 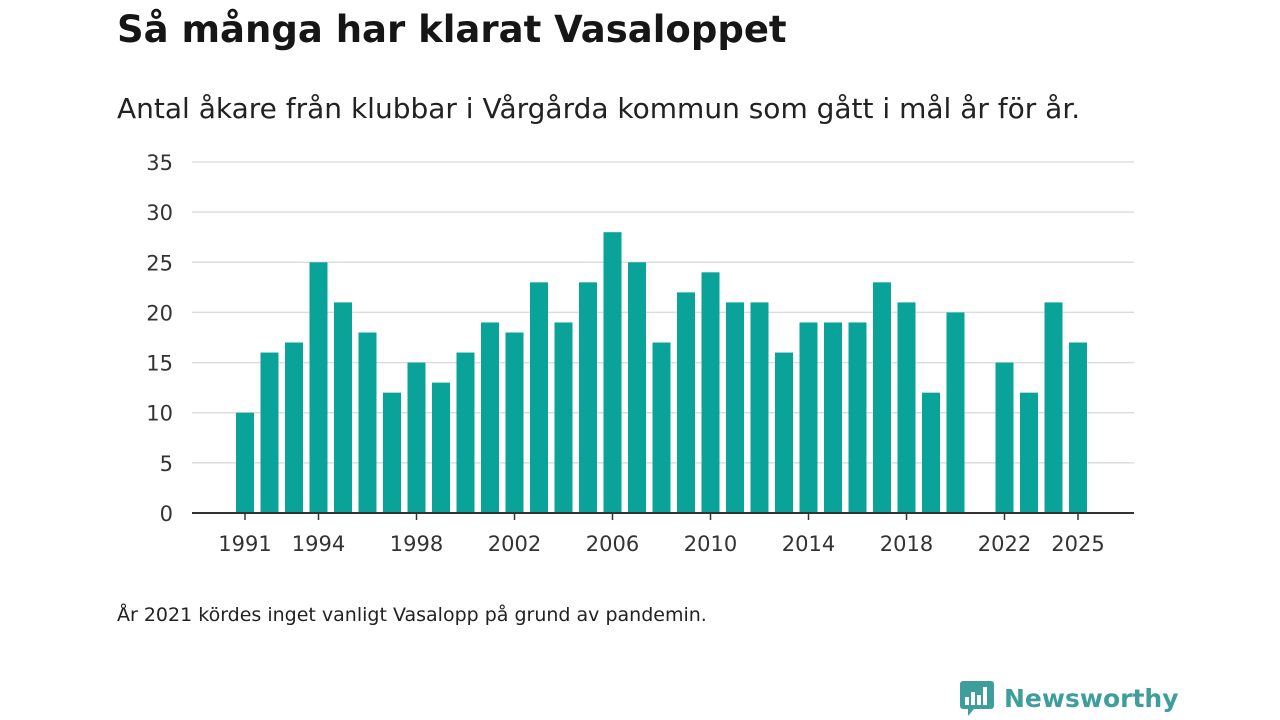 What do you see at coordinates (612, 544) in the screenshot?
I see `x-tick-label: 2006` at bounding box center [612, 544].